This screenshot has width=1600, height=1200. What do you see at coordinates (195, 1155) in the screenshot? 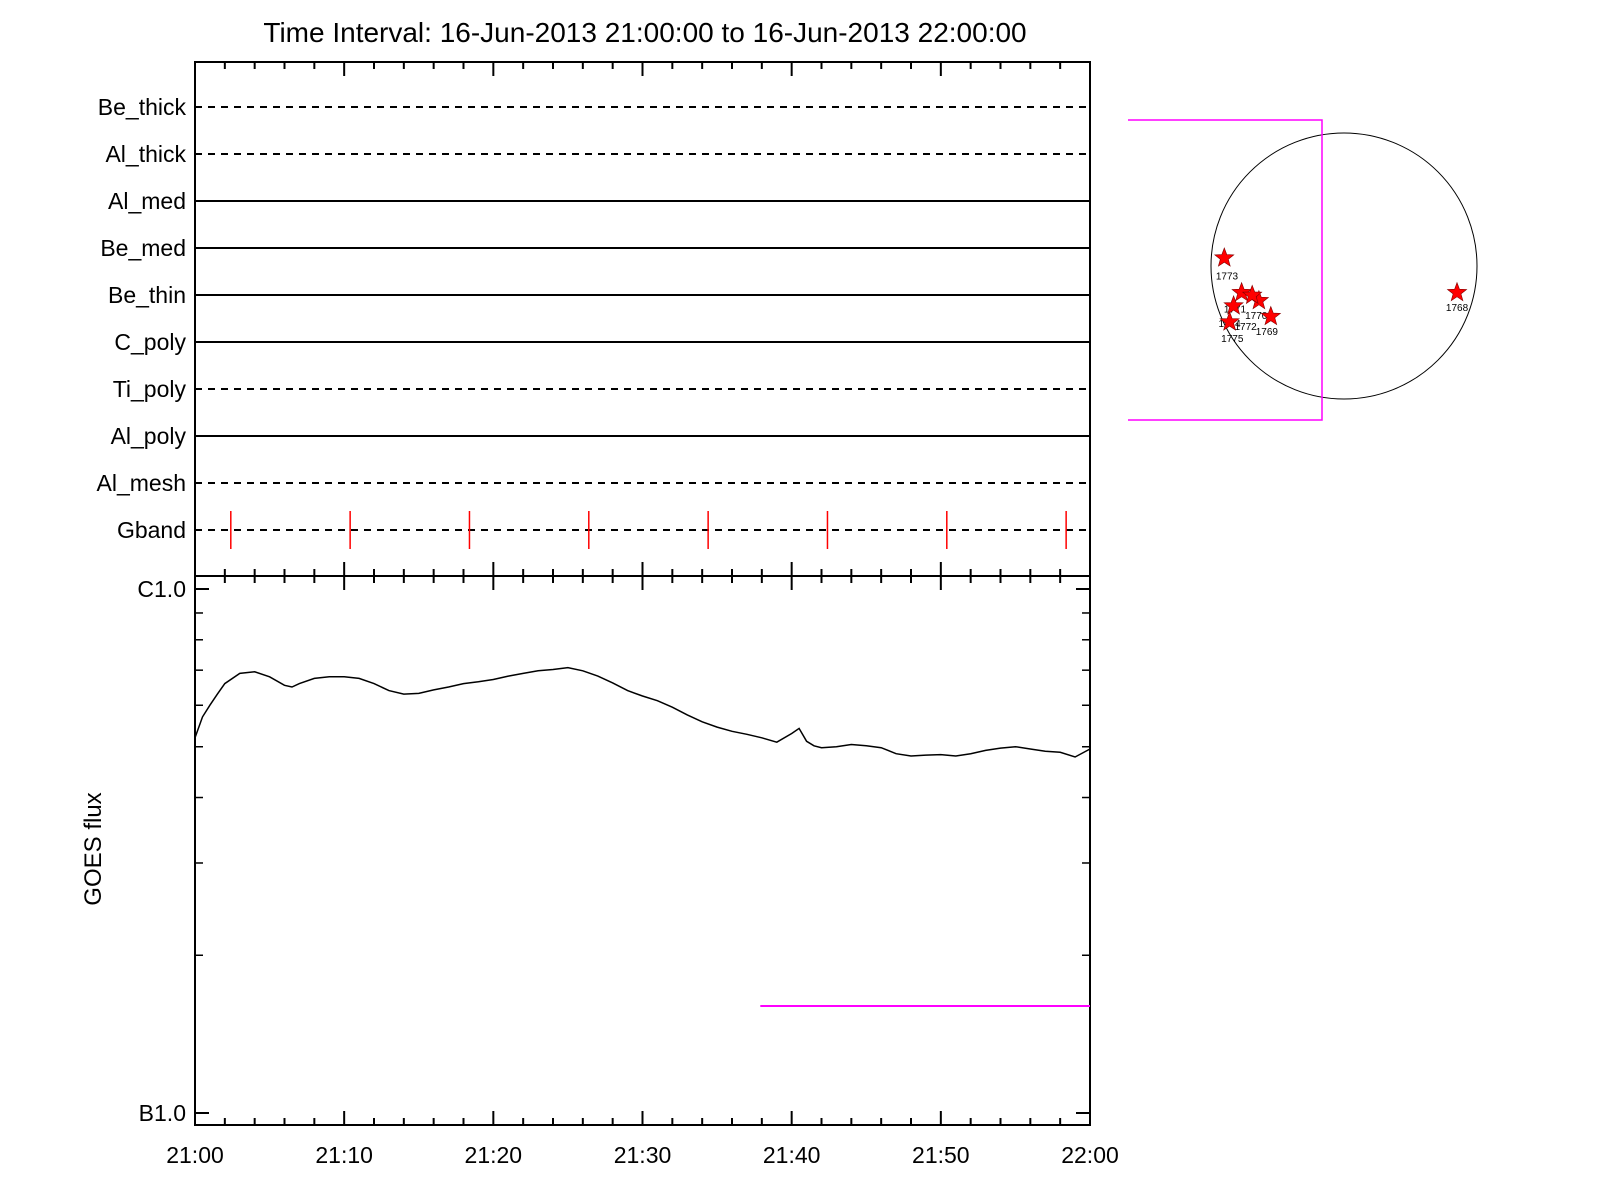
I see `x-tick-label: 21:00` at bounding box center [195, 1155].